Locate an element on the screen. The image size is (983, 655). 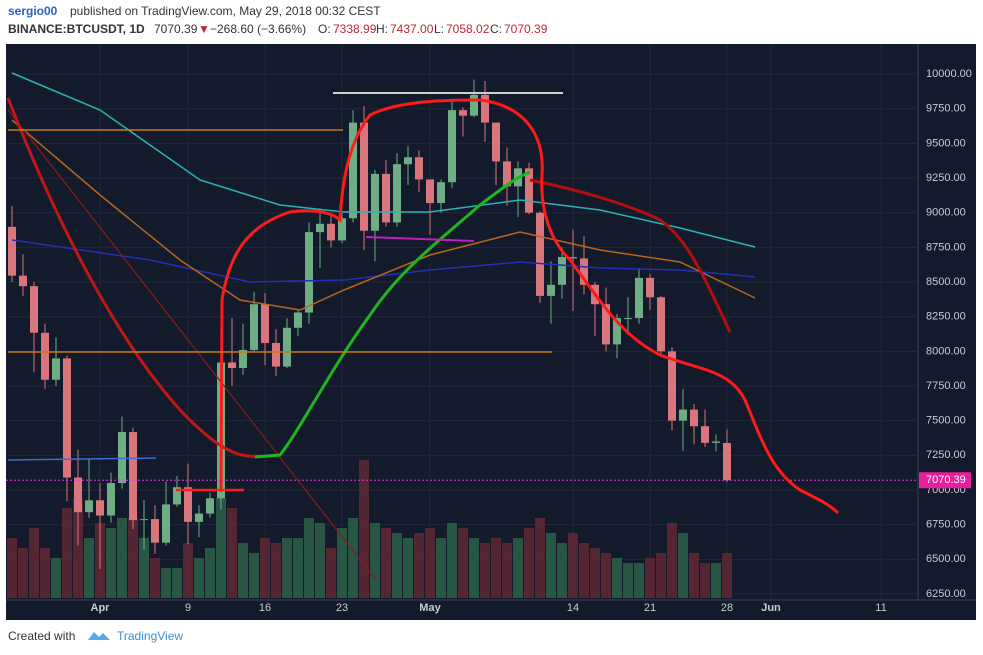
y-tick-label: 7500.00 is located at coordinates (946, 421).